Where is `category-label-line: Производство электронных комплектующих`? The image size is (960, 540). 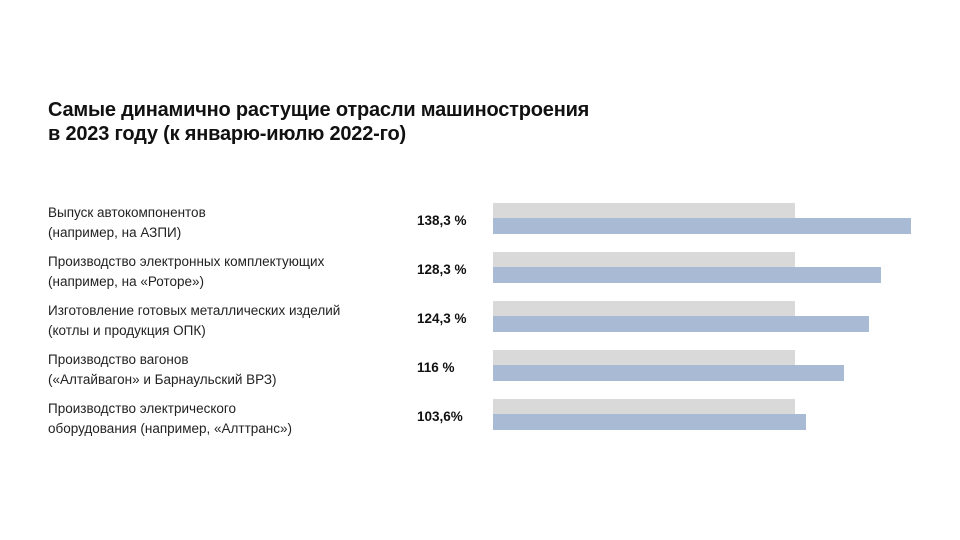
category-label-line: Производство электронных комплектующих is located at coordinates (186, 261).